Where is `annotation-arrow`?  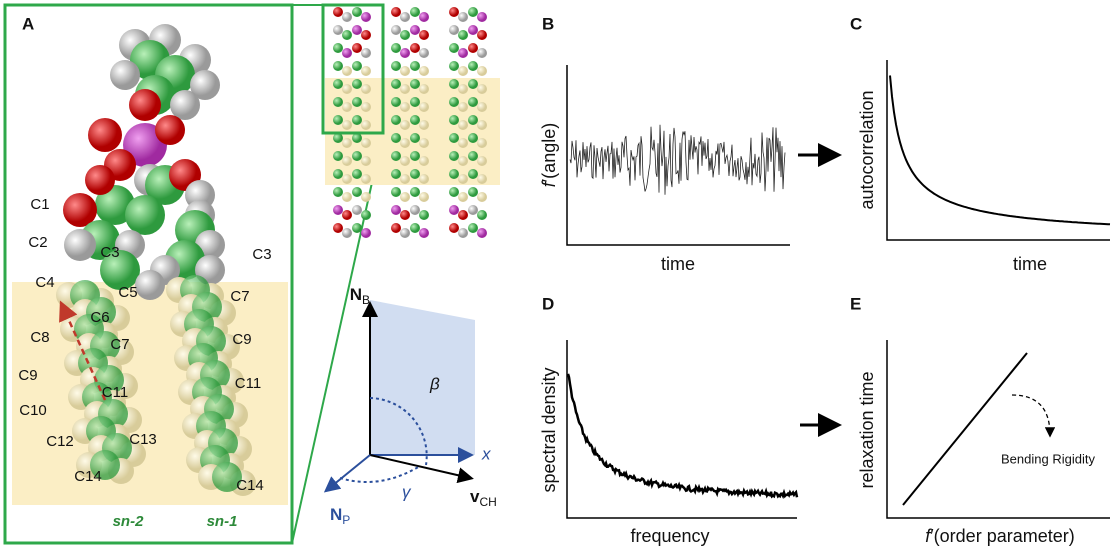
annotation-arrow is located at coordinates (1033, 416).